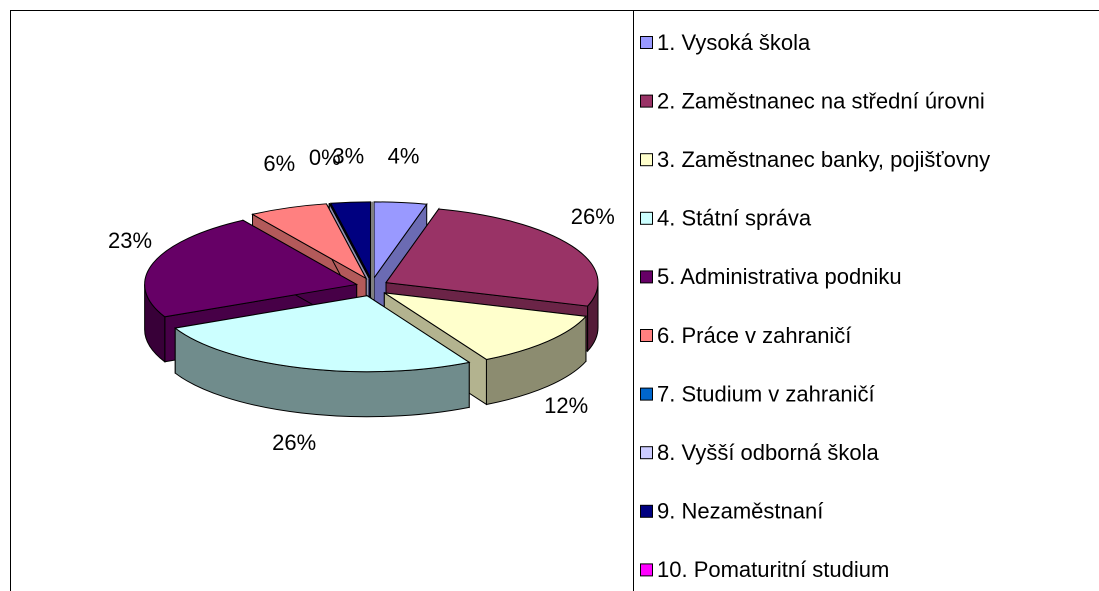 The width and height of the screenshot is (1099, 591). What do you see at coordinates (821, 100) in the screenshot?
I see `legend-label: 2. Zaměstnanec na střední úrovni` at bounding box center [821, 100].